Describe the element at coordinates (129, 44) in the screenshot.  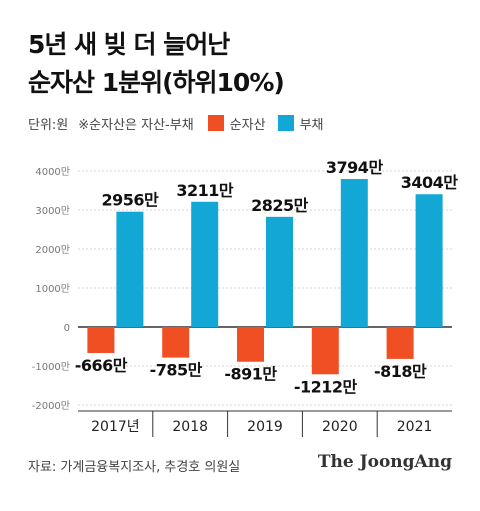
I see `title-line-1: 5년 새 빚 더 늘어난` at that location.